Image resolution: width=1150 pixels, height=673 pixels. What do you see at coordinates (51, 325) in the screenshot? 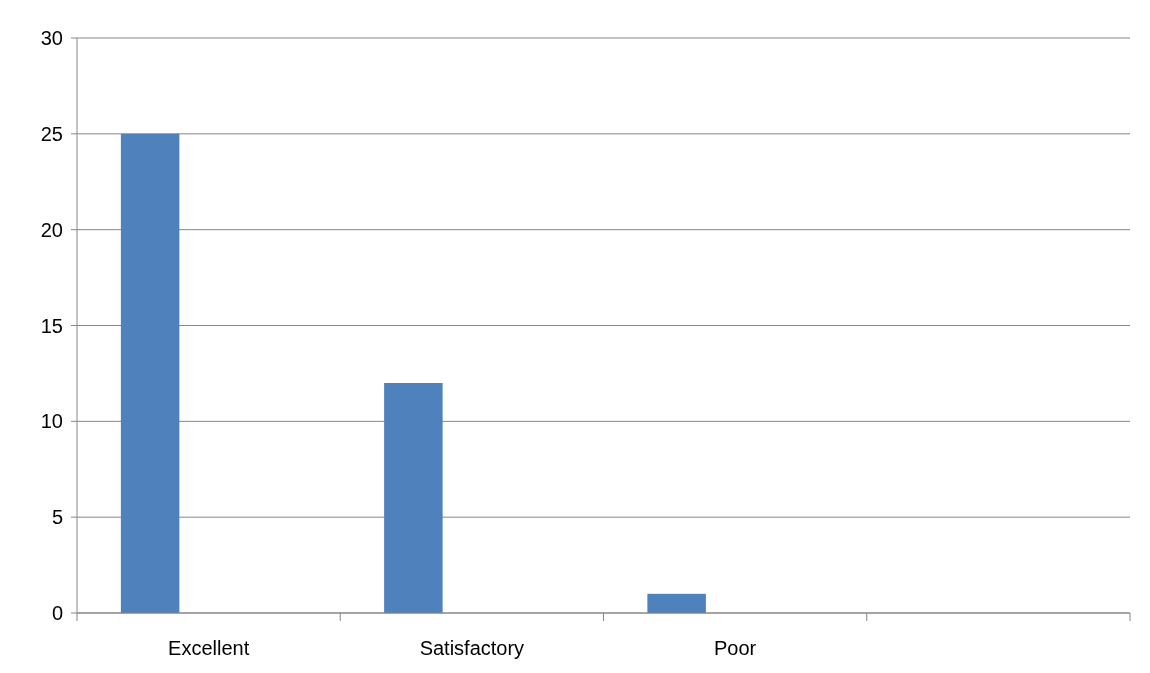
I see `y-tick-label: 15` at bounding box center [51, 325].